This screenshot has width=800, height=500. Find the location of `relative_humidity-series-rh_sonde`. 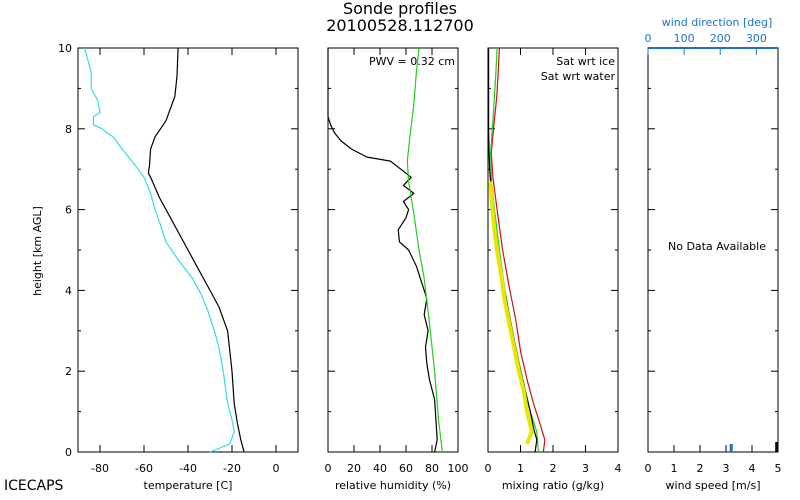

relative_humidity-series-rh_sonde is located at coordinates (382, 250).